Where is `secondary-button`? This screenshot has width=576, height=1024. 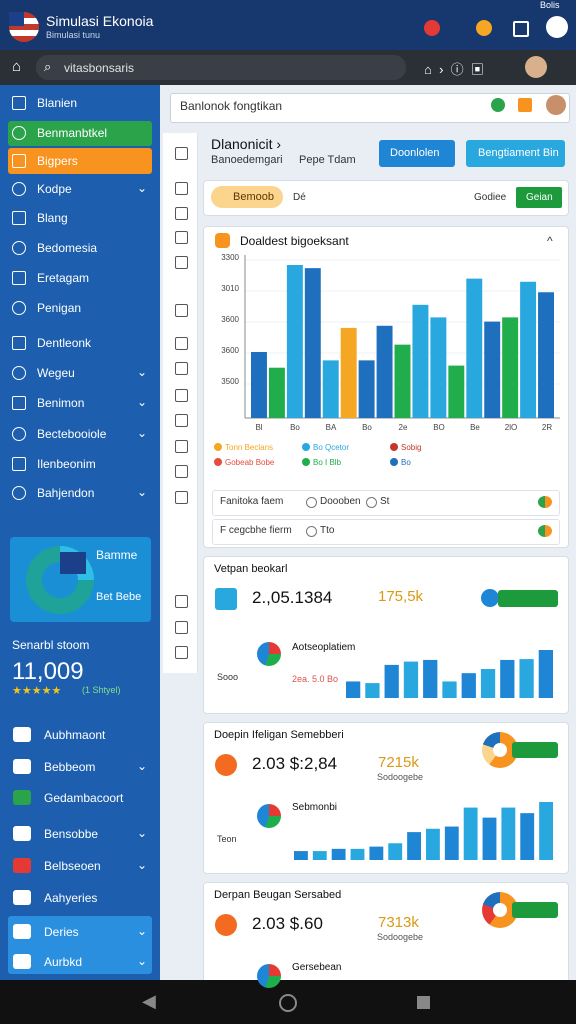
secondary-button is located at coordinates (515, 153).